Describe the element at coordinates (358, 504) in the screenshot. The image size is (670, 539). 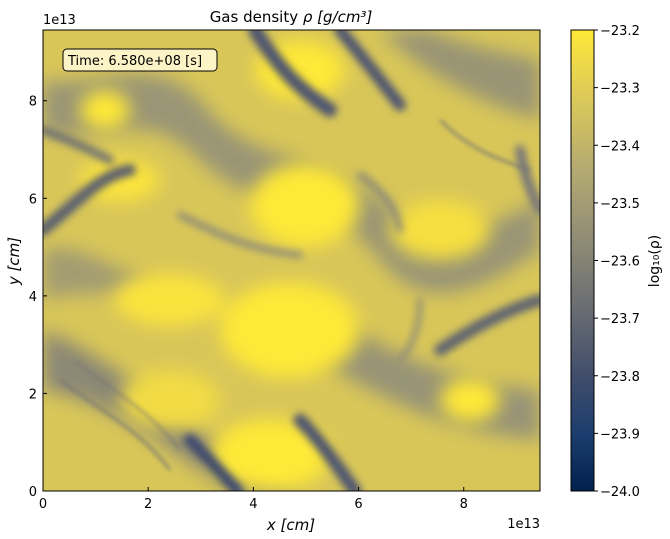
I see `x-tick-label: 6` at that location.